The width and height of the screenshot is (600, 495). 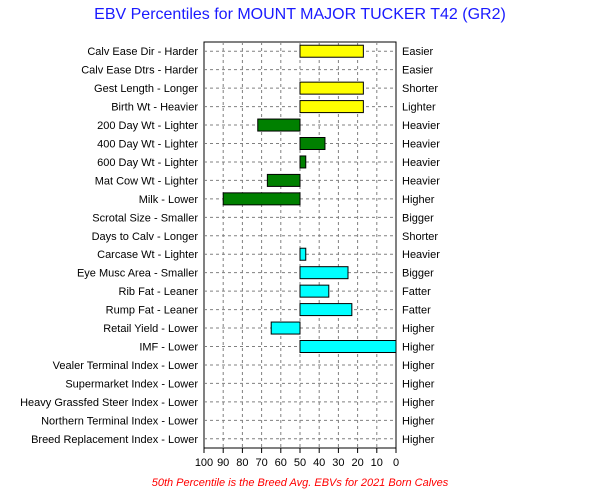 What do you see at coordinates (204, 463) in the screenshot?
I see `x-tick-label: 100` at bounding box center [204, 463].